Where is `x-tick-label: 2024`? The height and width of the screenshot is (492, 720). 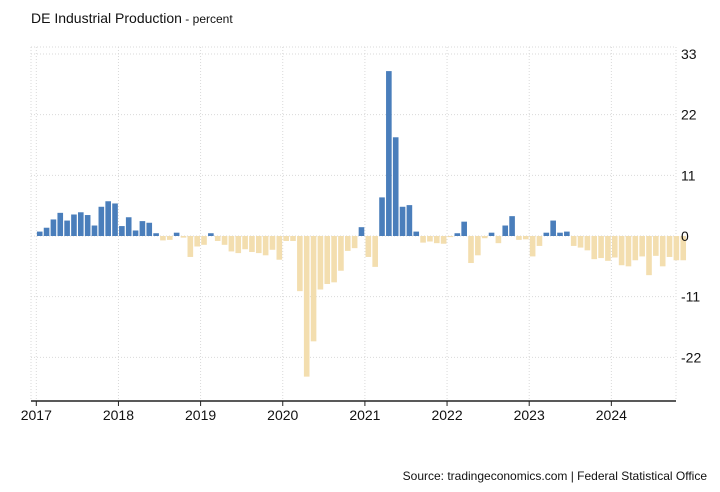 x-tick-label: 2024 is located at coordinates (611, 415).